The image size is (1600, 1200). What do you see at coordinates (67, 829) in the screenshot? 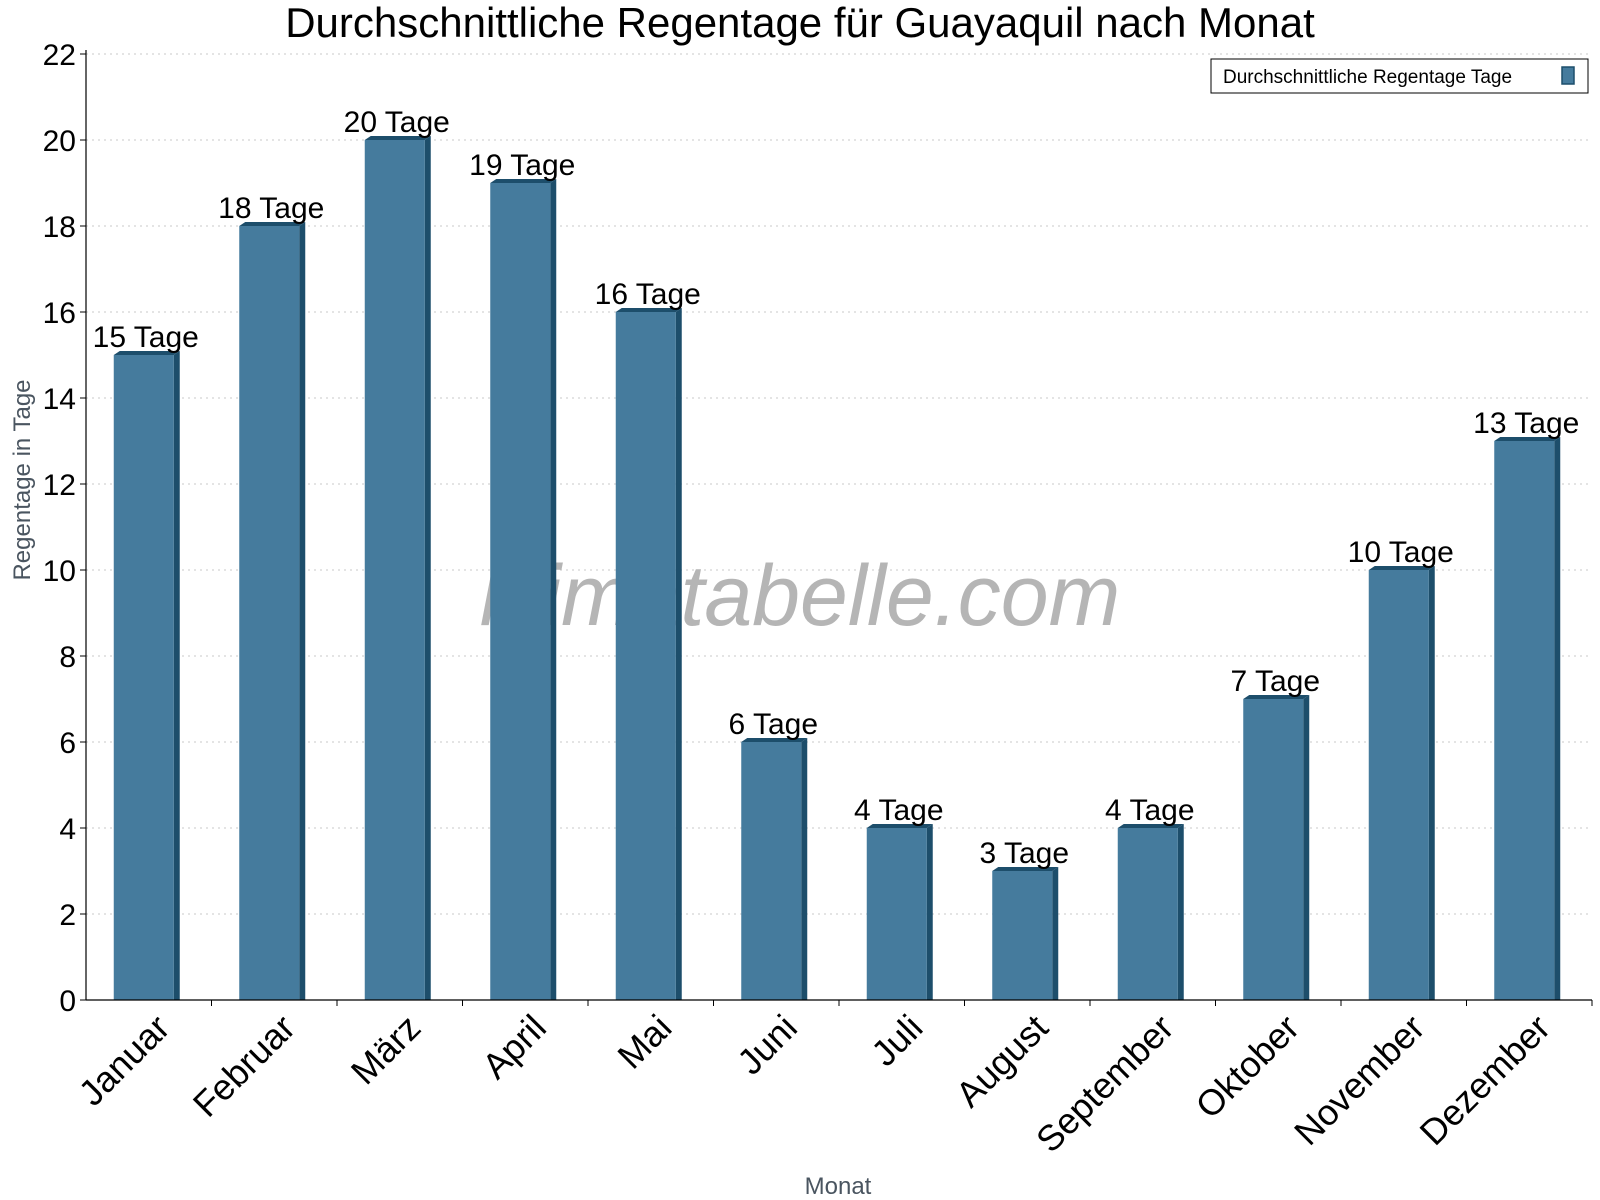
I see `y-tick-label: 4` at bounding box center [67, 829].